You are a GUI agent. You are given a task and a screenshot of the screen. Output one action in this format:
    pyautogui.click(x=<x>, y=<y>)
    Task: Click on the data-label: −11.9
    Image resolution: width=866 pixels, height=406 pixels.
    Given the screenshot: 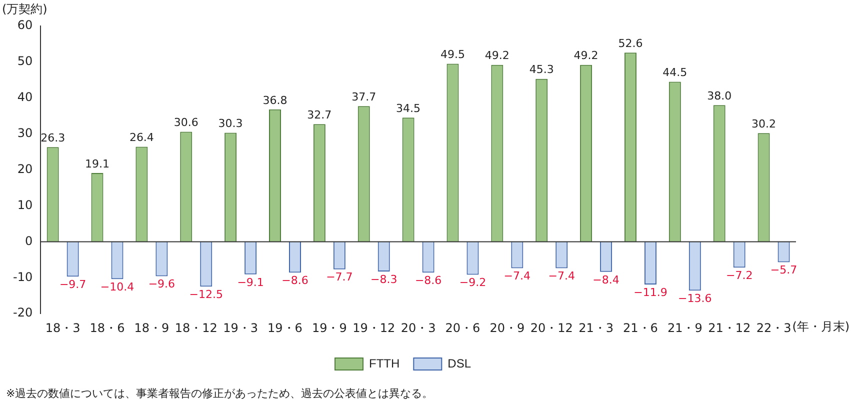 What is the action you would take?
    pyautogui.click(x=651, y=292)
    